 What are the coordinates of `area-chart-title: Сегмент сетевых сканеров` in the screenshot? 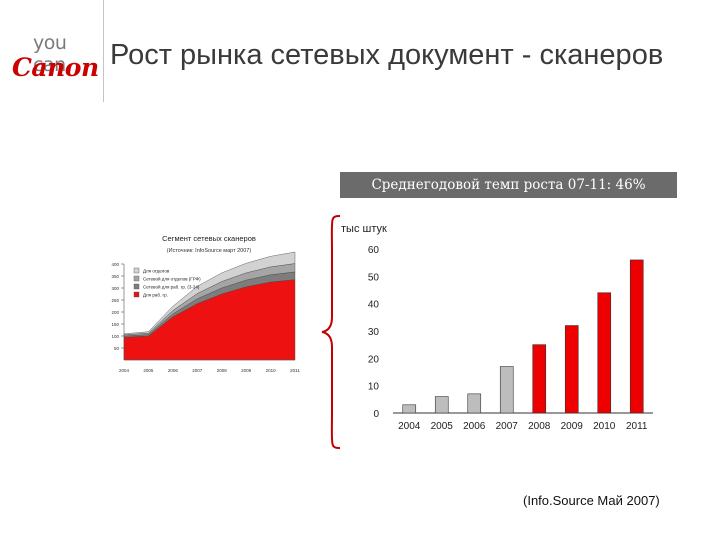 It's located at (209, 238).